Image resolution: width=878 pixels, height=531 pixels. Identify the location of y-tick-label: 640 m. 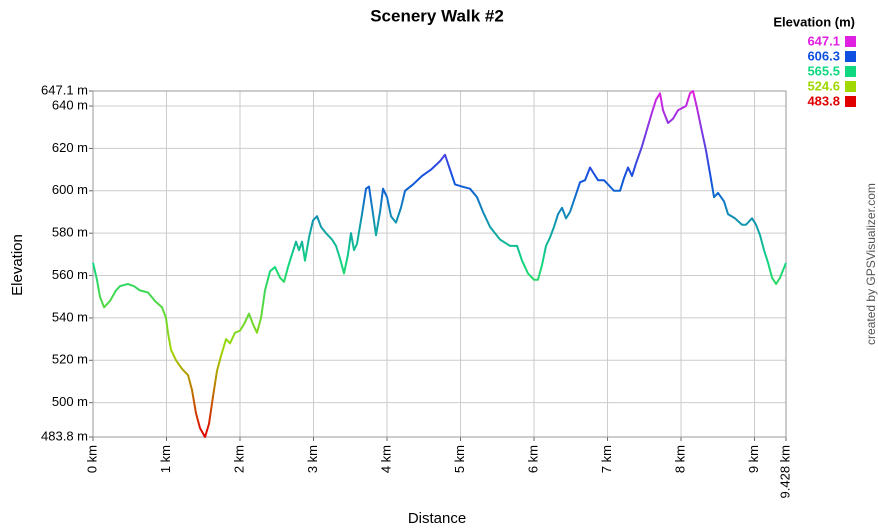
(70, 104).